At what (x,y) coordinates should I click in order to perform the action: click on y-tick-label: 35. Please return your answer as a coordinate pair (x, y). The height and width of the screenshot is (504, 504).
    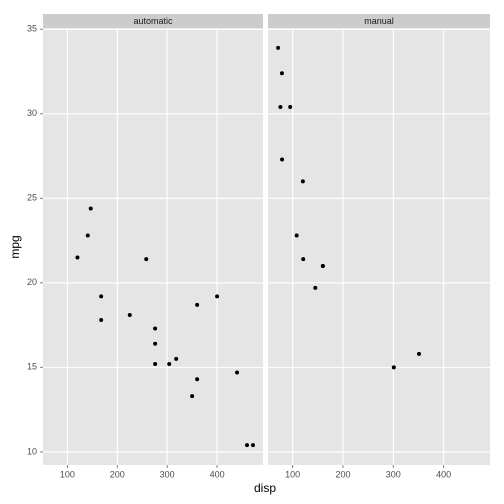
    Looking at the image, I should click on (32, 29).